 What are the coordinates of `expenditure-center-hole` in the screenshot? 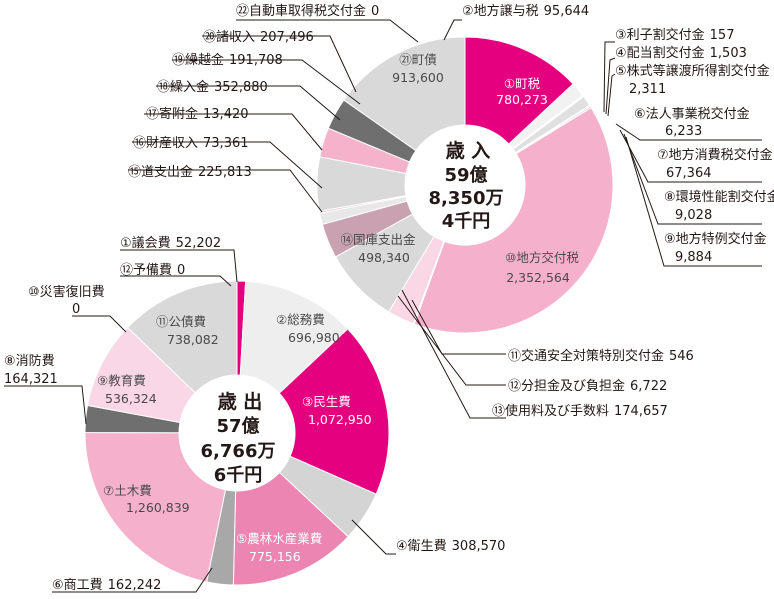 It's located at (237, 433).